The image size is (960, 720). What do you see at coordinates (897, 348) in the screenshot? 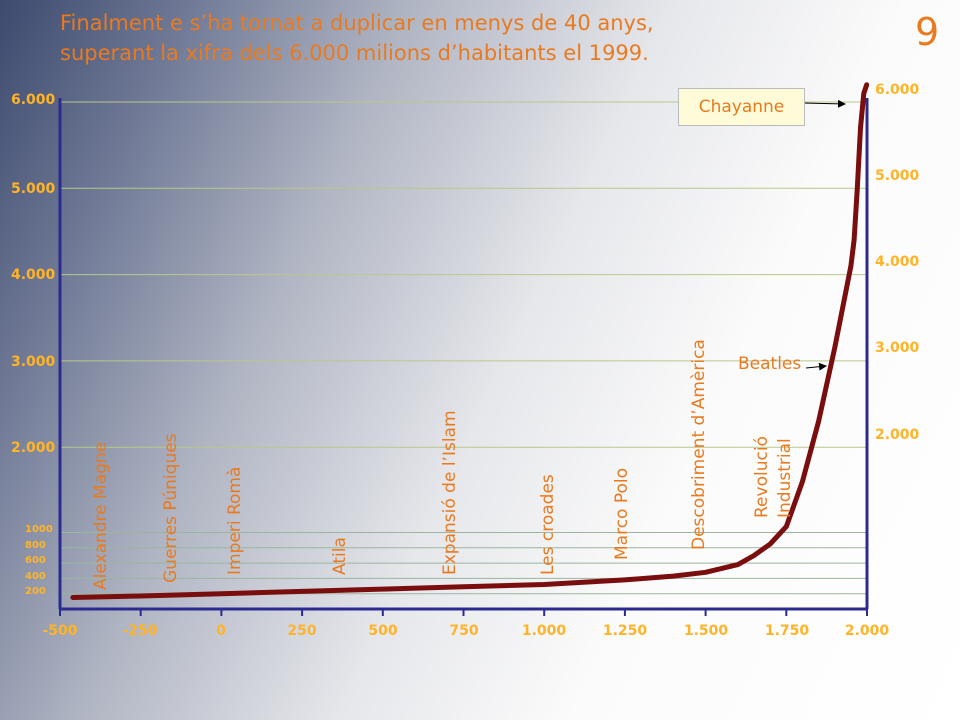
I see `y-right-tick-label: 3.000` at bounding box center [897, 348].